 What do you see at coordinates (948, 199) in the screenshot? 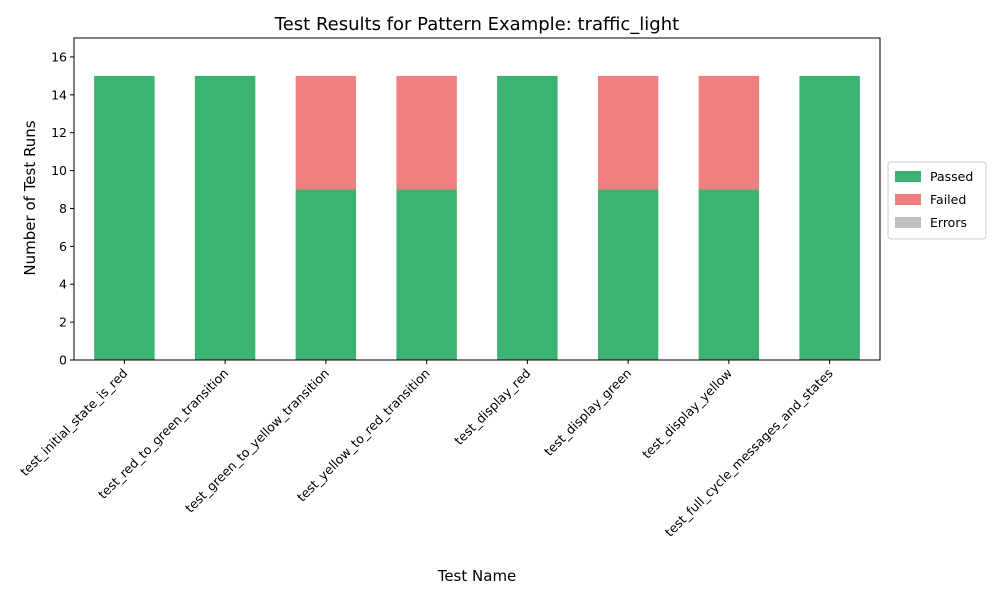
I see `legend-label-failed: Failed` at bounding box center [948, 199].